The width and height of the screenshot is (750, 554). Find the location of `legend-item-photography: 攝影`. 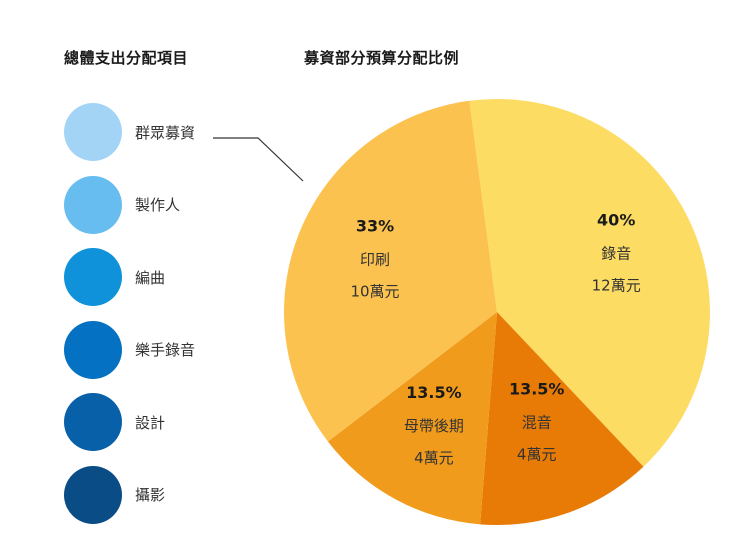

legend-item-photography: 攝影 is located at coordinates (129, 494).